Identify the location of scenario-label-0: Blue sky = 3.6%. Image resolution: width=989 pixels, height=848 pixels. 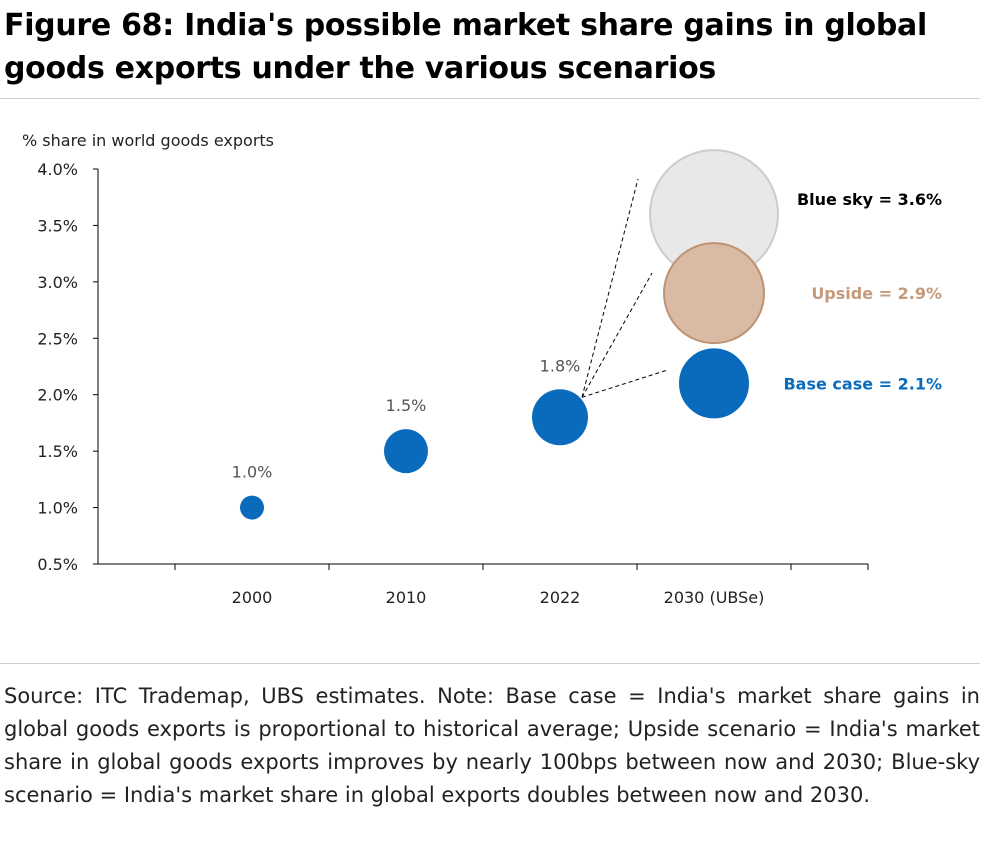
(869, 199).